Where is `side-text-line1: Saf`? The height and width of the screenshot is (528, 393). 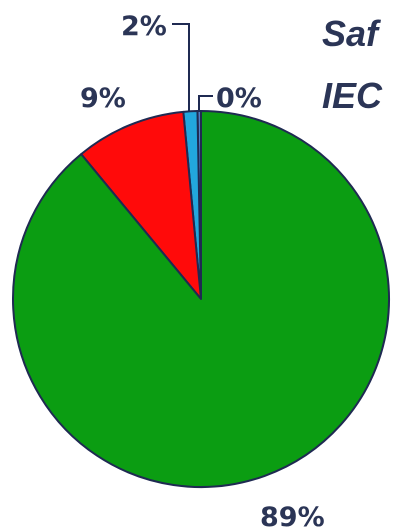 side-text-line1: Saf is located at coordinates (351, 33).